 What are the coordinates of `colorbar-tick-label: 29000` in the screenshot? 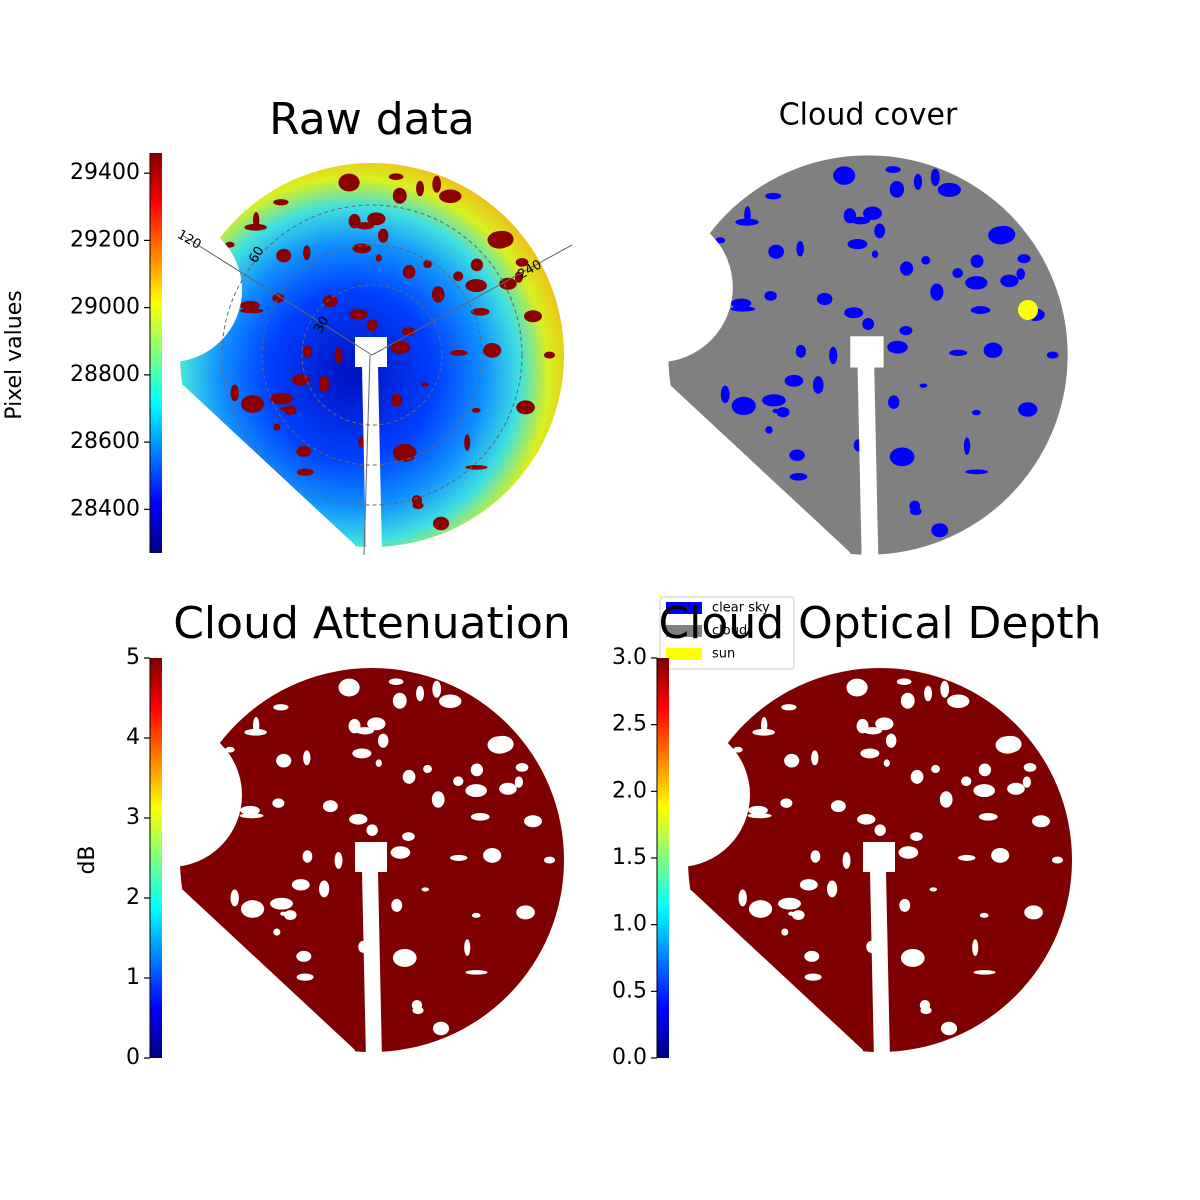 It's located at (105, 307).